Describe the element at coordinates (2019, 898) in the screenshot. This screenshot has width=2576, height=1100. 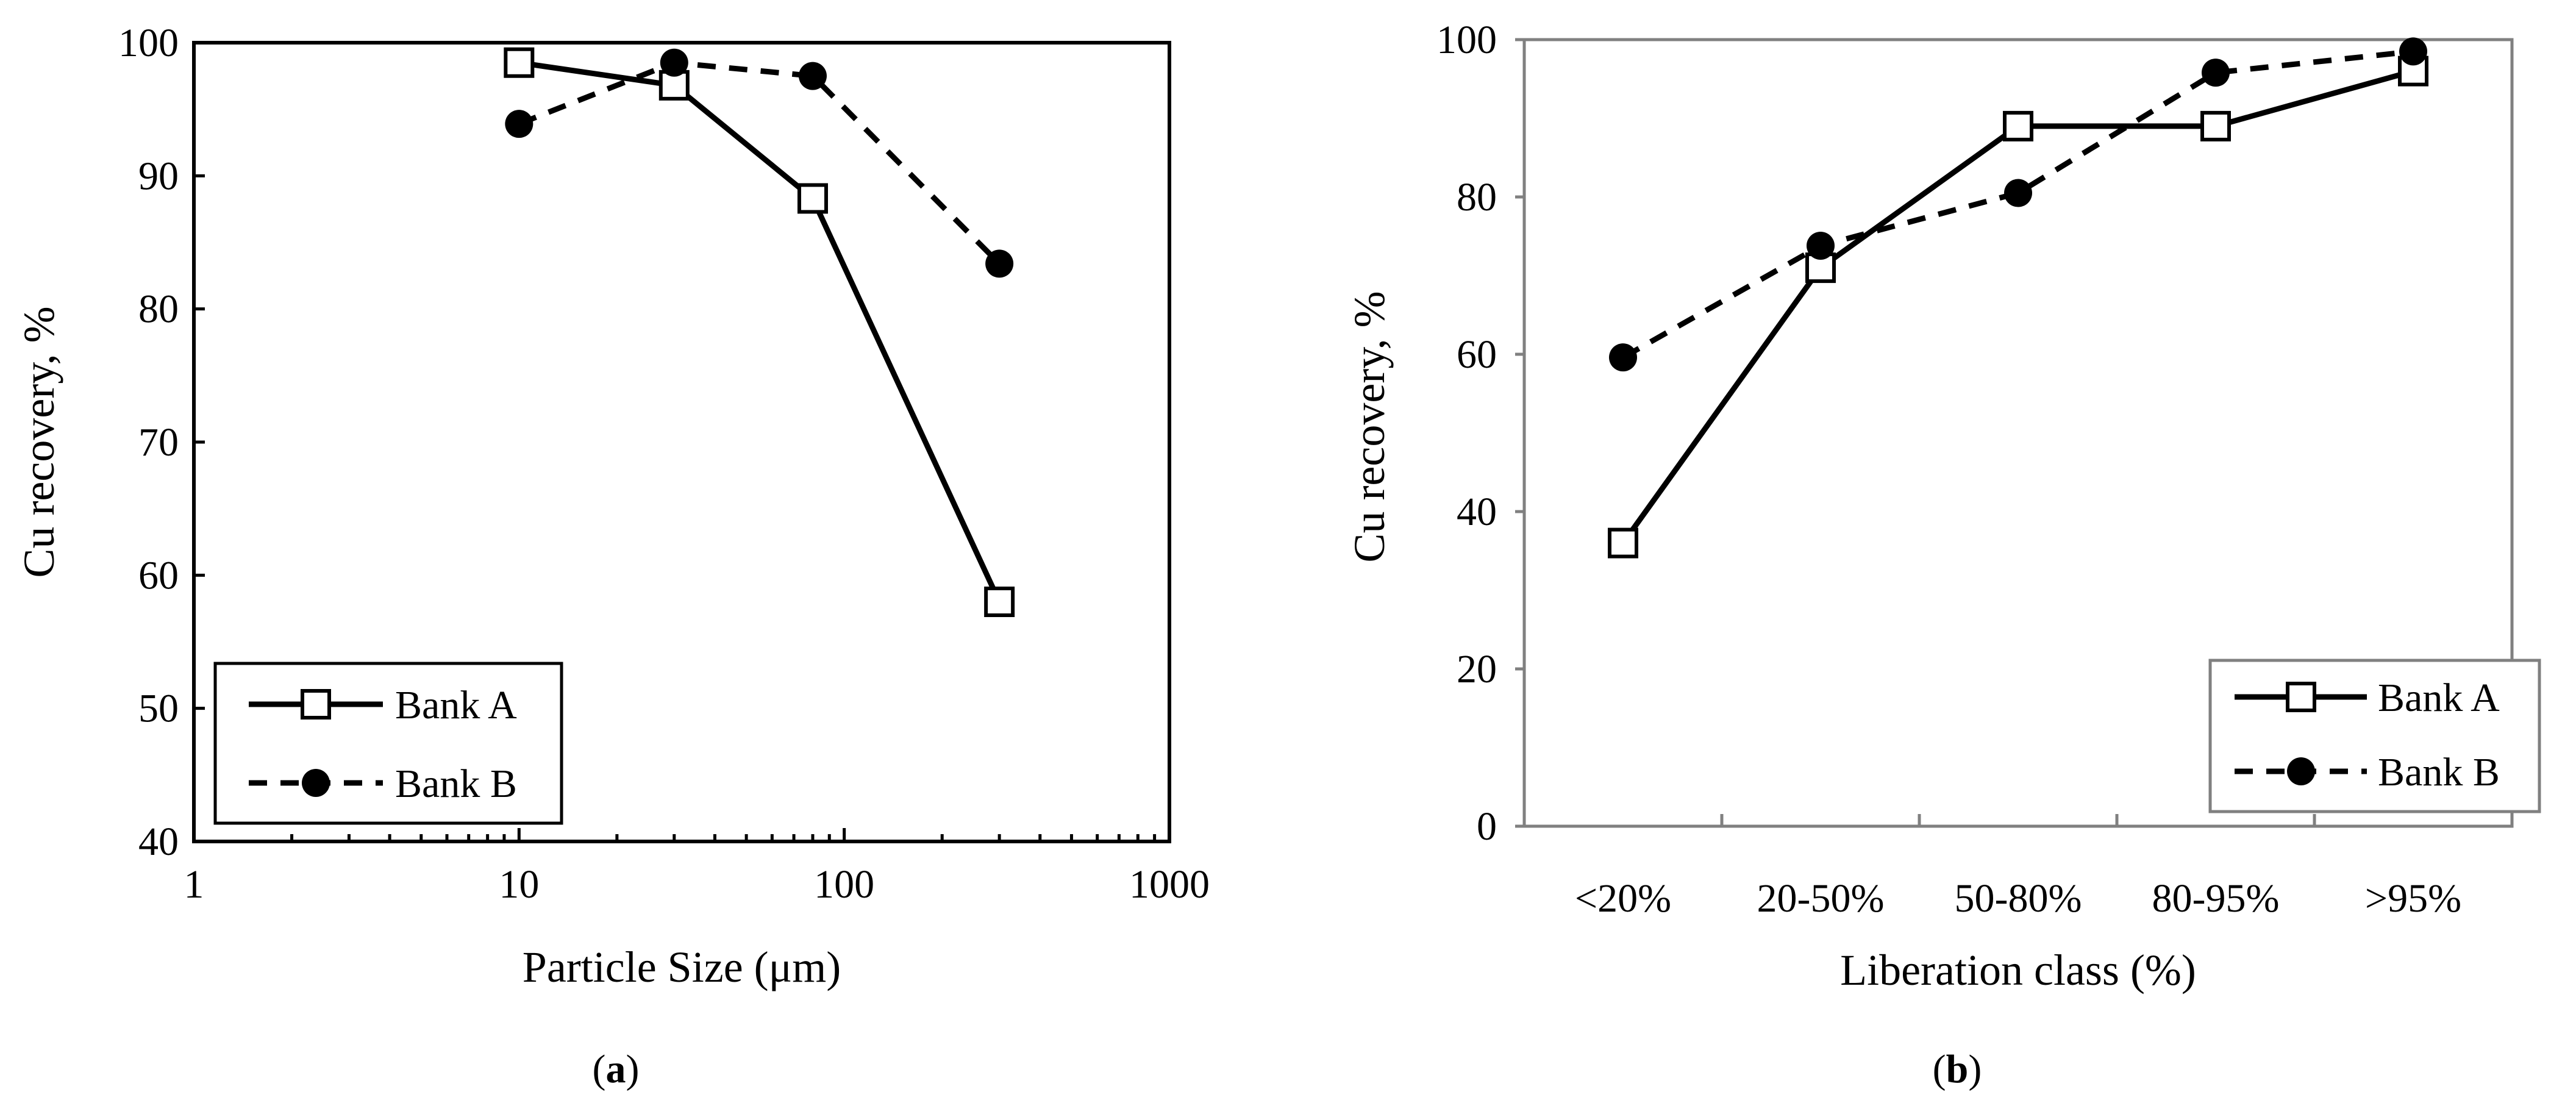
I see `x-tick-label: 50-80%` at that location.